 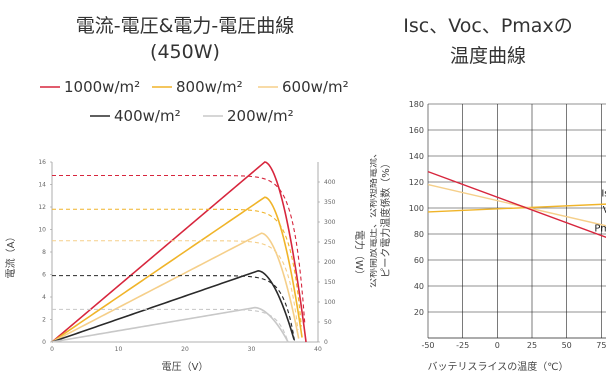 I want to click on y-tick-label: 160, so click(x=416, y=130).